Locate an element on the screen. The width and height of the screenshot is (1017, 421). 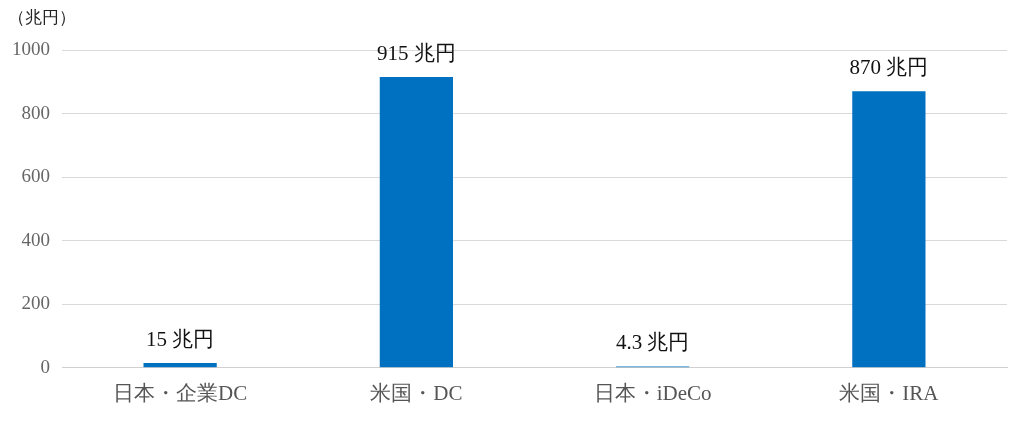
y-tick-label: 200 is located at coordinates (35, 303).